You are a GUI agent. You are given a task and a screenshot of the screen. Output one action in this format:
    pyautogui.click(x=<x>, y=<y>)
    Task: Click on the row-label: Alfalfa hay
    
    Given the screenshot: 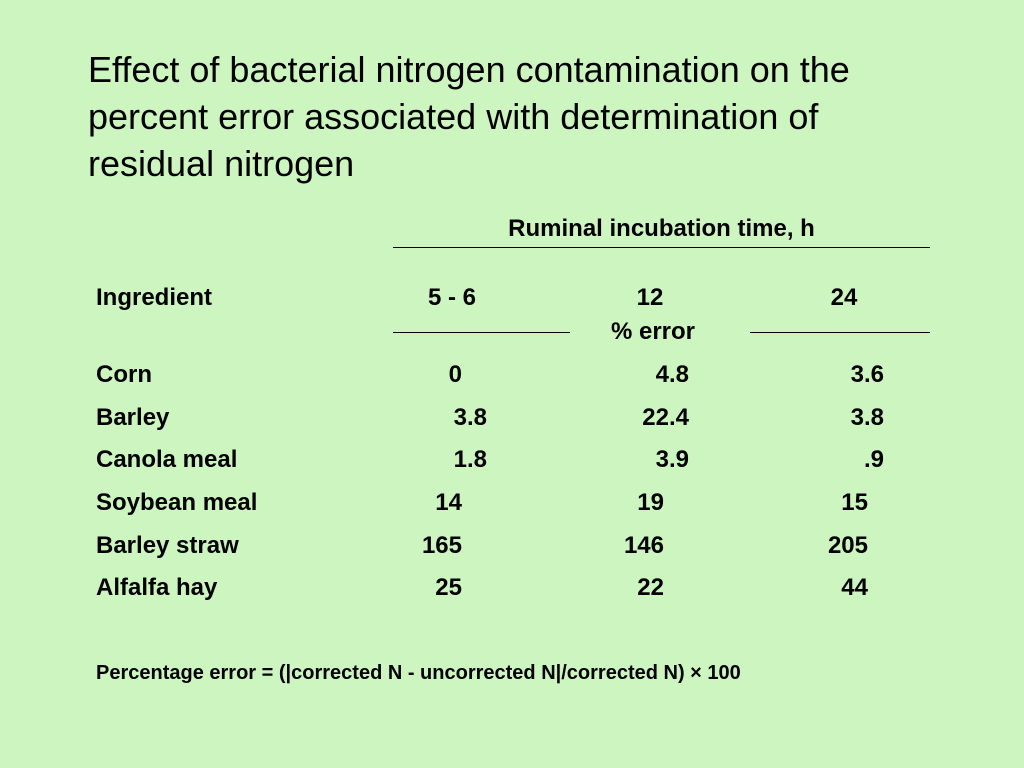 What is the action you would take?
    pyautogui.click(x=157, y=587)
    